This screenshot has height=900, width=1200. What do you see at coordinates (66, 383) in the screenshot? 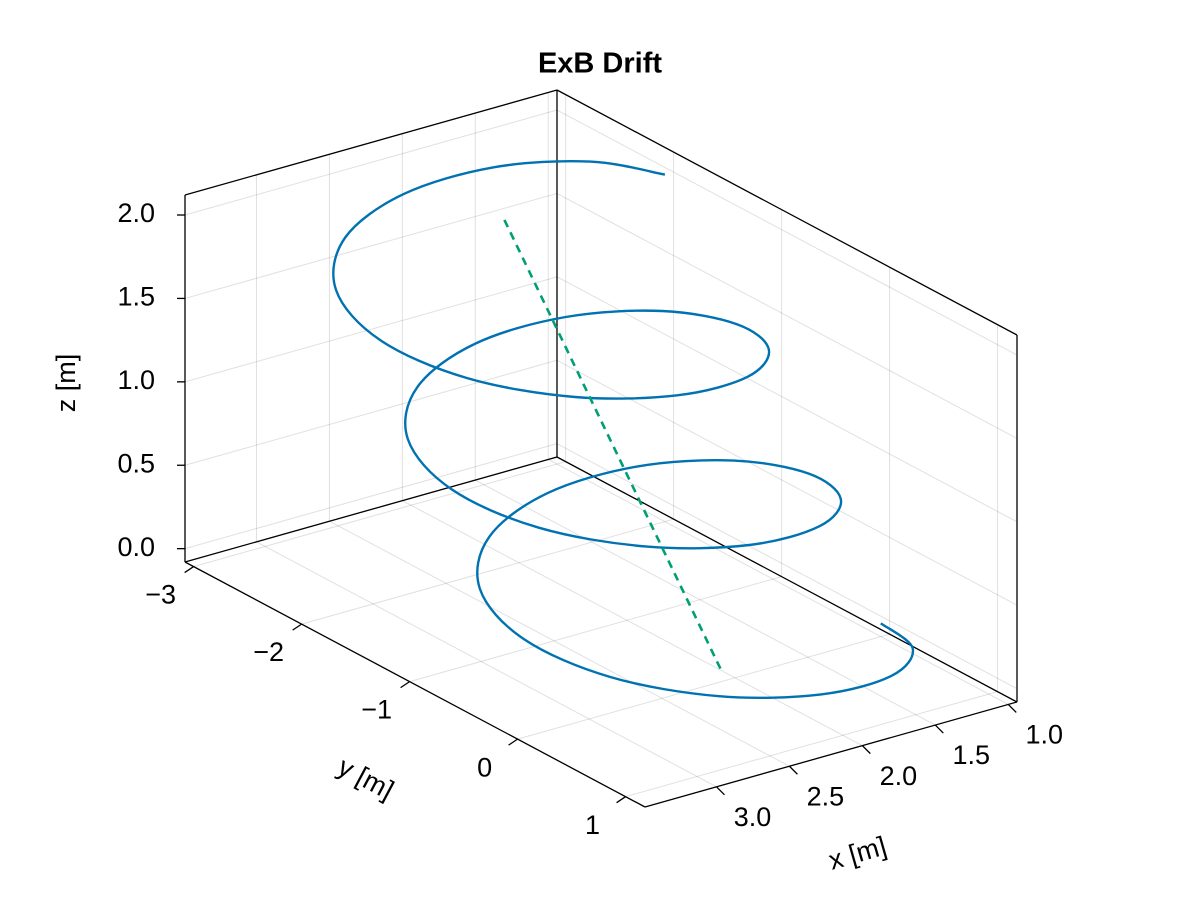
I see `z-axis-label: z [m]` at bounding box center [66, 383].